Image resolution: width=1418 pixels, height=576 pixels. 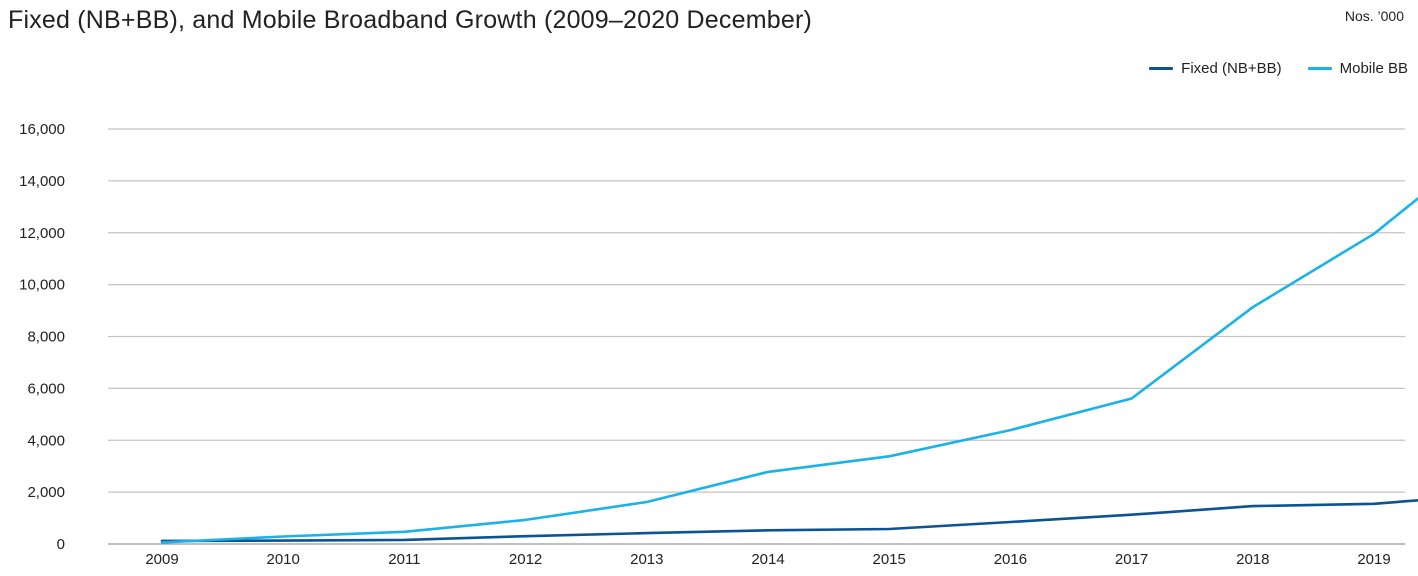 I want to click on y-tick-label: 6,000, so click(x=46, y=388).